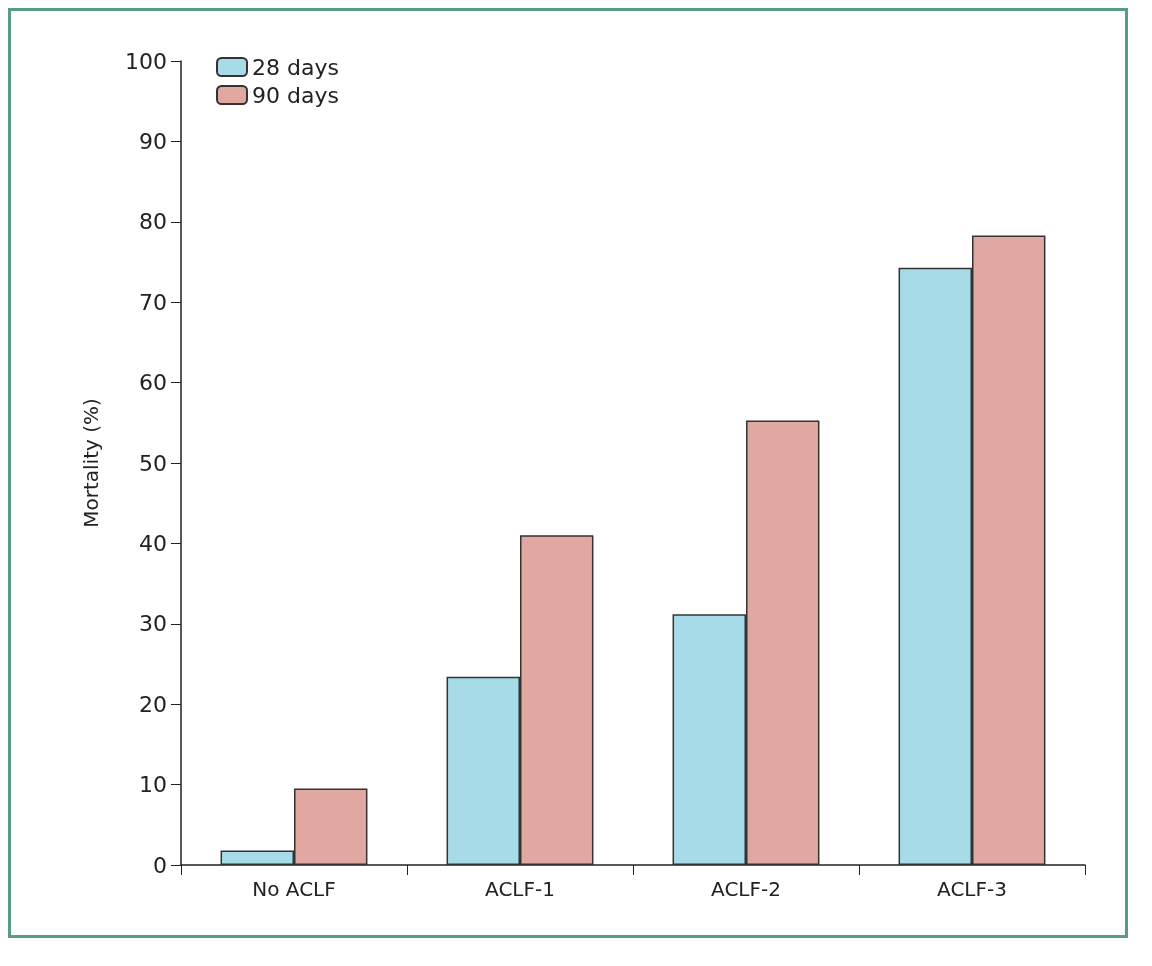 This screenshot has height=966, width=1152. What do you see at coordinates (153, 222) in the screenshot?
I see `y-tick-label: 80` at bounding box center [153, 222].